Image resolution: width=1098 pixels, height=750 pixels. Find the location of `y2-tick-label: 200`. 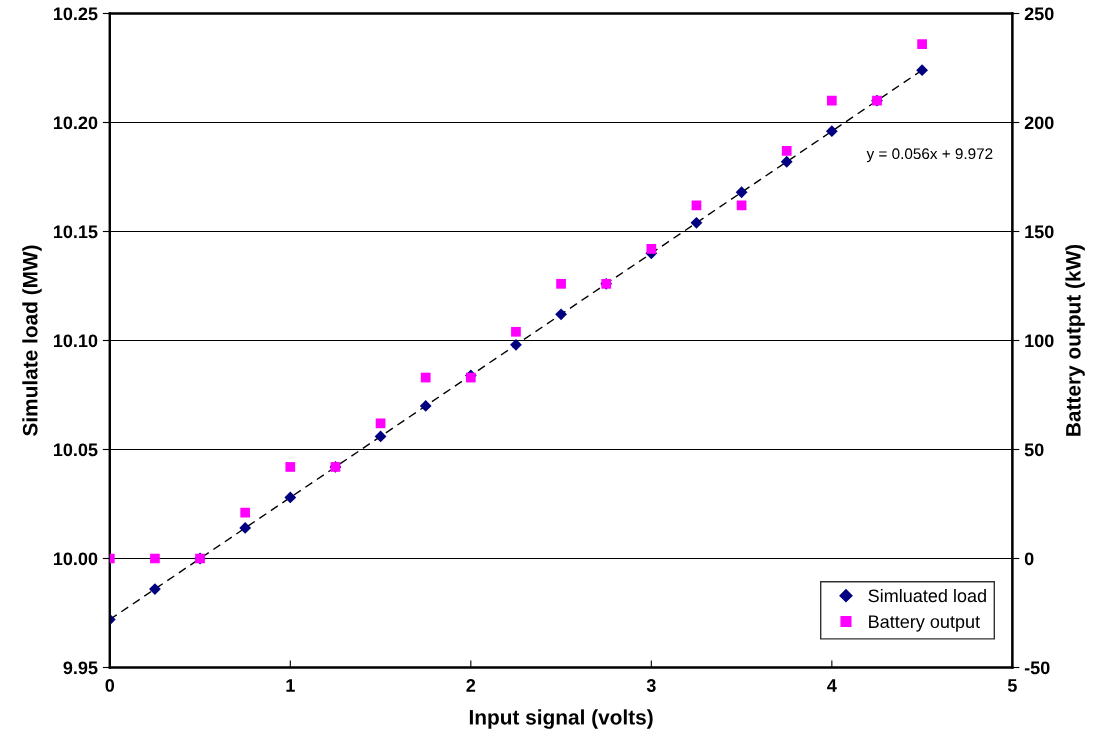

y2-tick-label: 200 is located at coordinates (1039, 123).